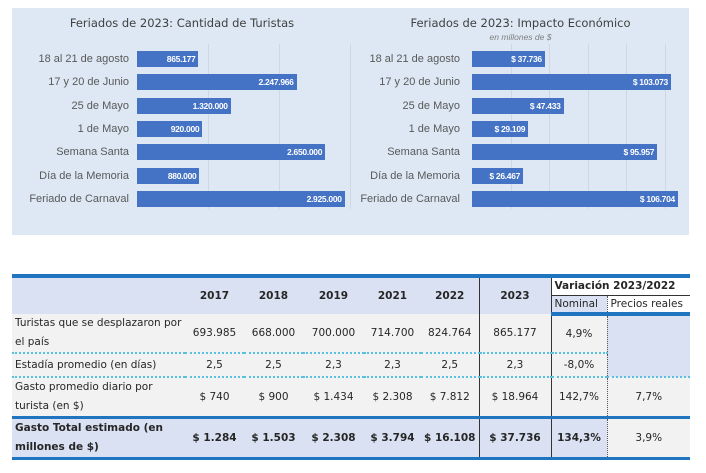  What do you see at coordinates (520, 37) in the screenshot?
I see `chart-subtitle: en millones de $` at bounding box center [520, 37].